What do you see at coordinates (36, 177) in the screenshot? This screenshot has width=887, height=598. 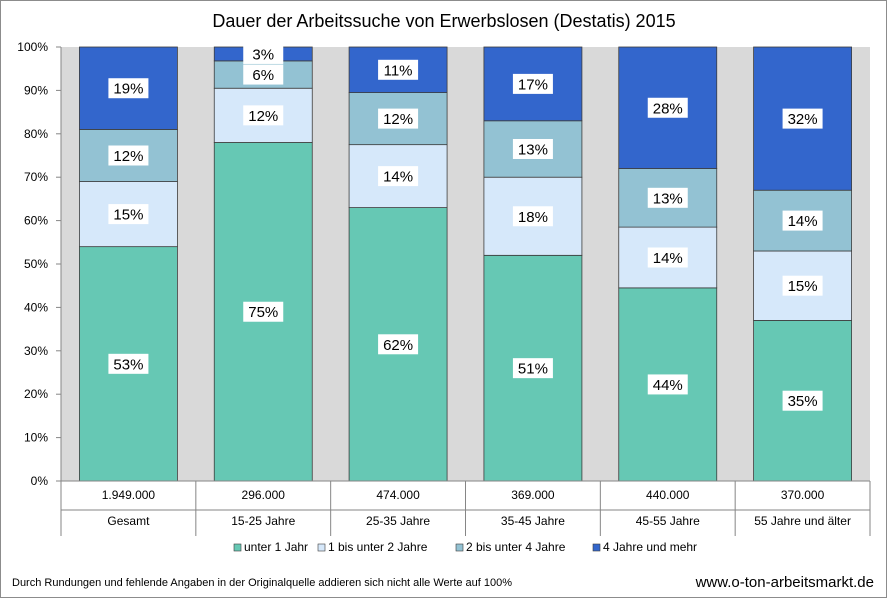 I see `y-tick-label: 70%` at bounding box center [36, 177].